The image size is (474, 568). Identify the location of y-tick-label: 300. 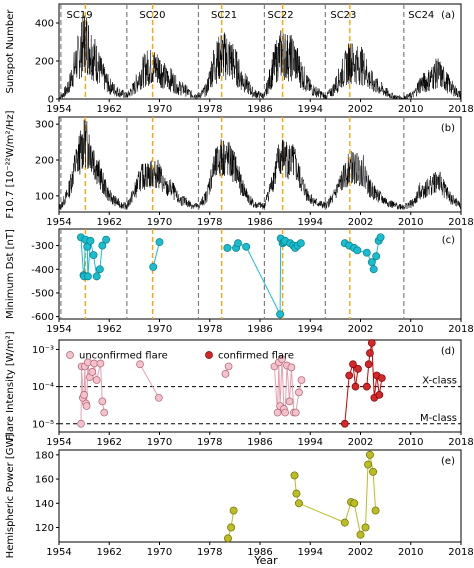
(44, 125).